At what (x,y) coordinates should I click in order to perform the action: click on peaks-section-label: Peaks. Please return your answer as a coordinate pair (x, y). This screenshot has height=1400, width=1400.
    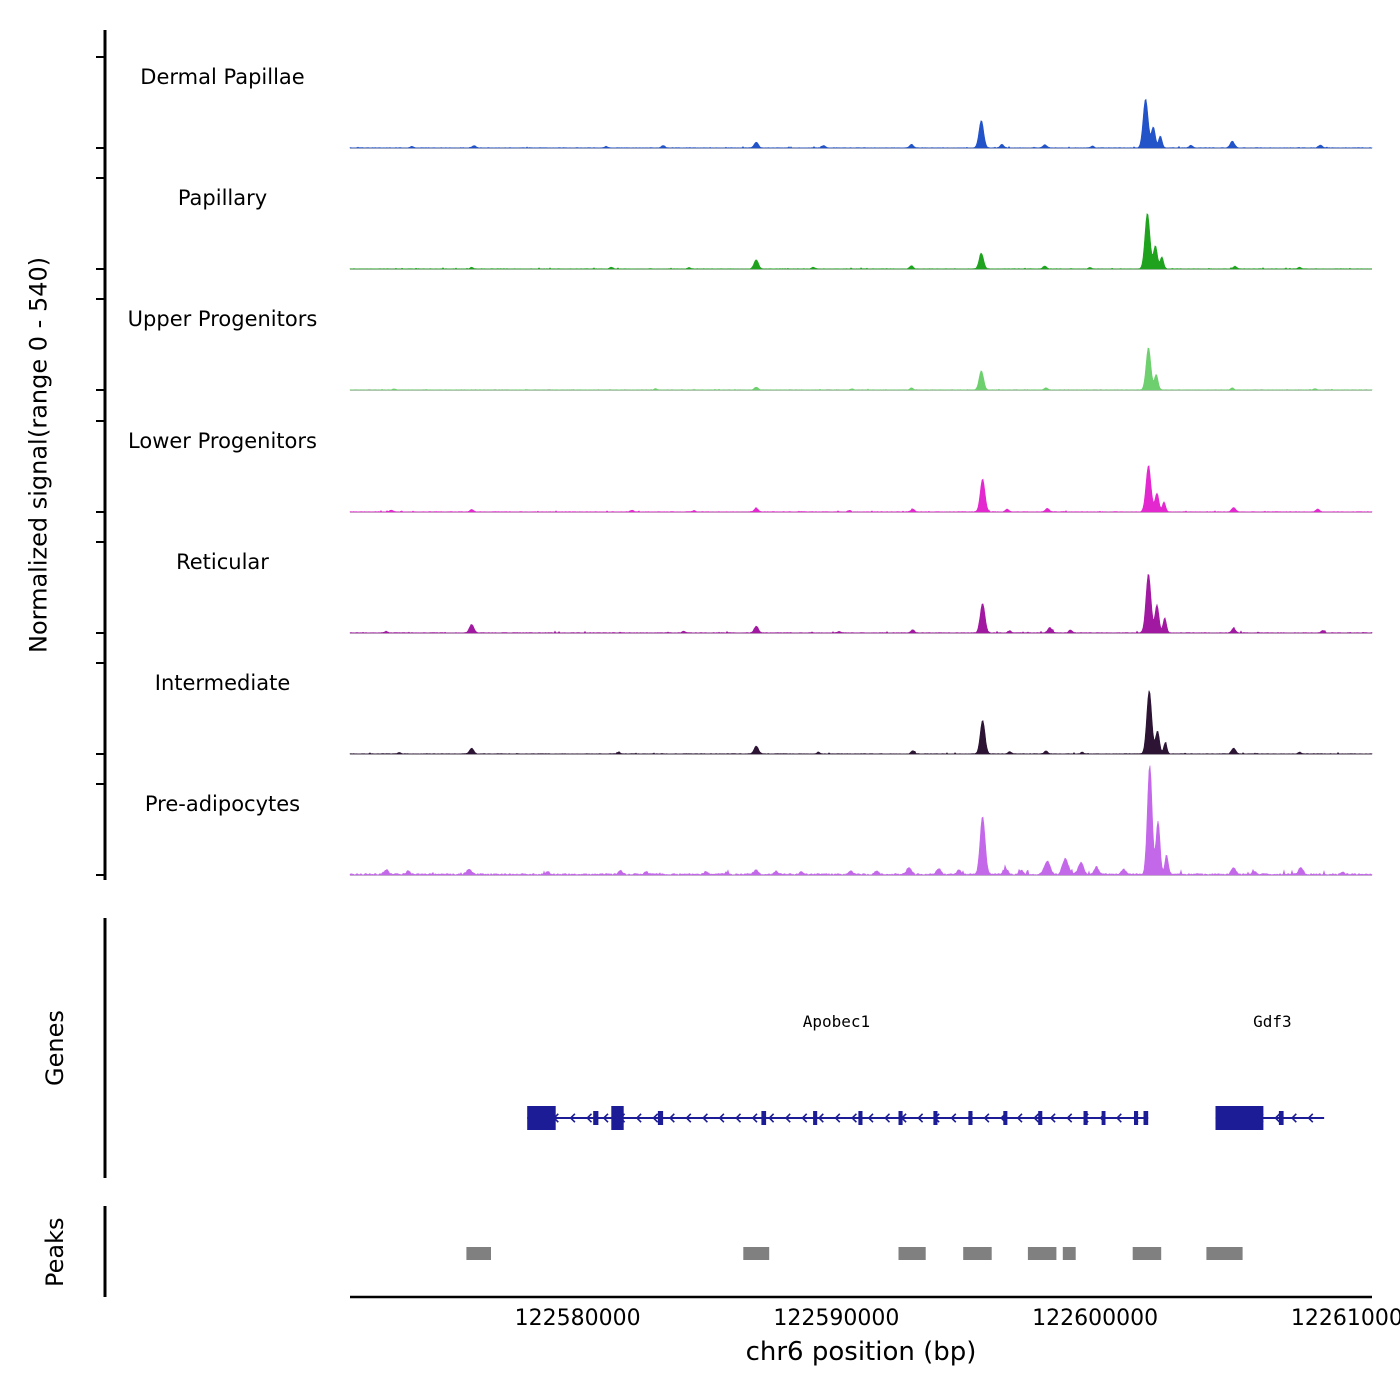
    Looking at the image, I should click on (55, 1252).